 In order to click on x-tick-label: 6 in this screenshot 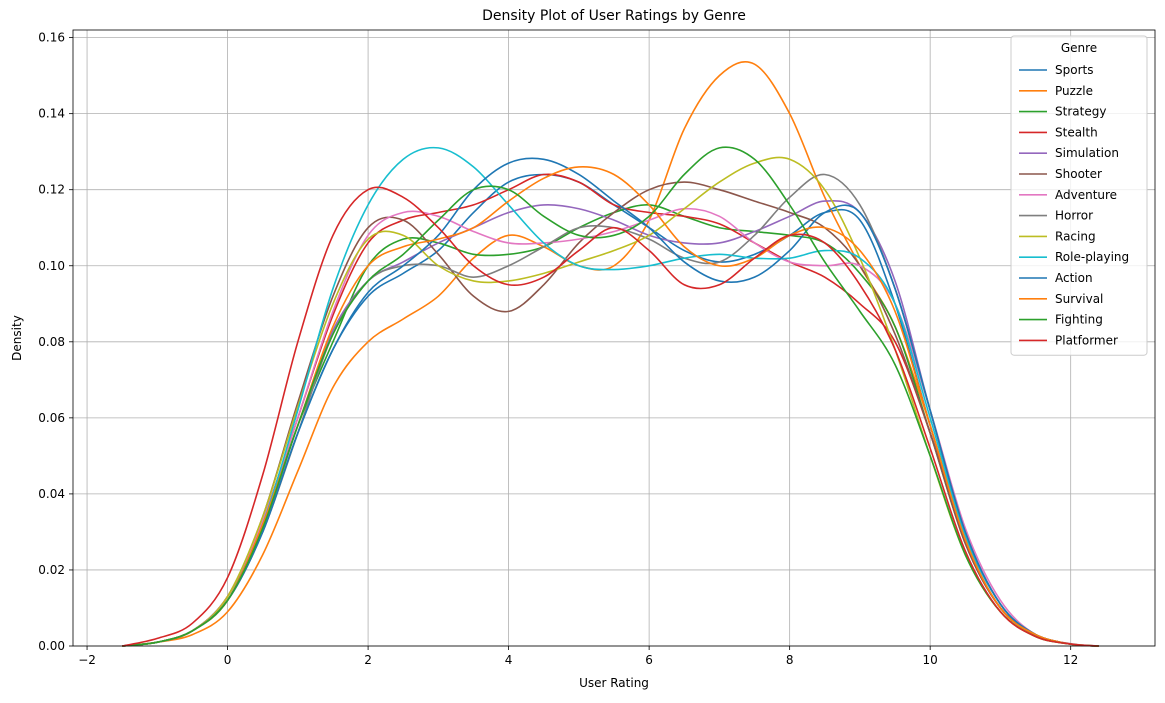, I will do `click(649, 660)`.